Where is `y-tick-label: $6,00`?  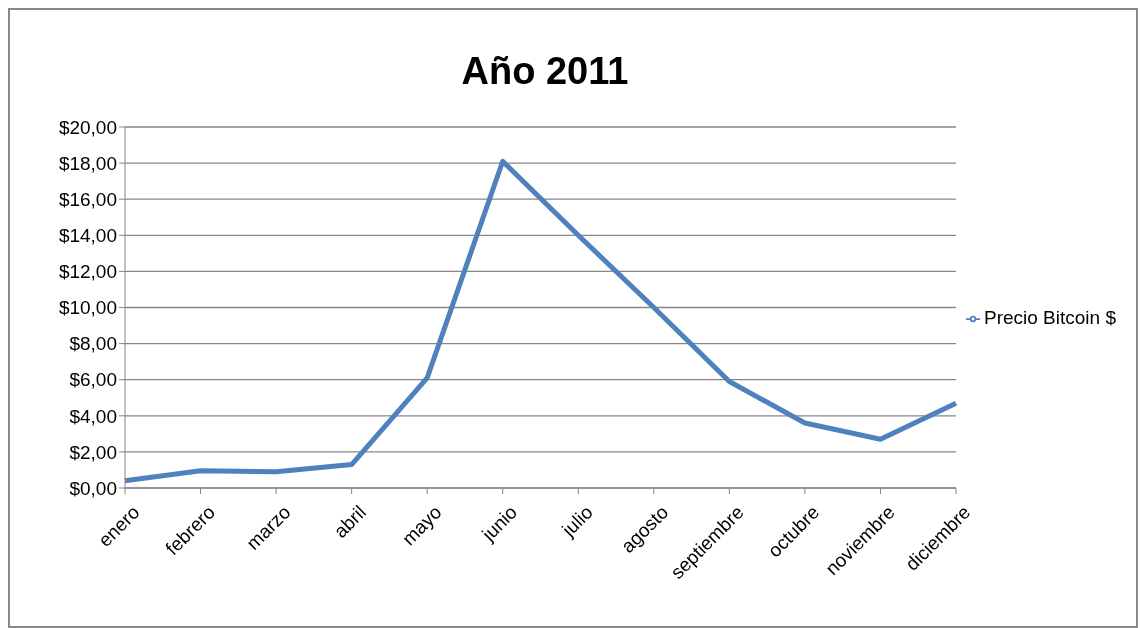 y-tick-label: $6,00 is located at coordinates (93, 380).